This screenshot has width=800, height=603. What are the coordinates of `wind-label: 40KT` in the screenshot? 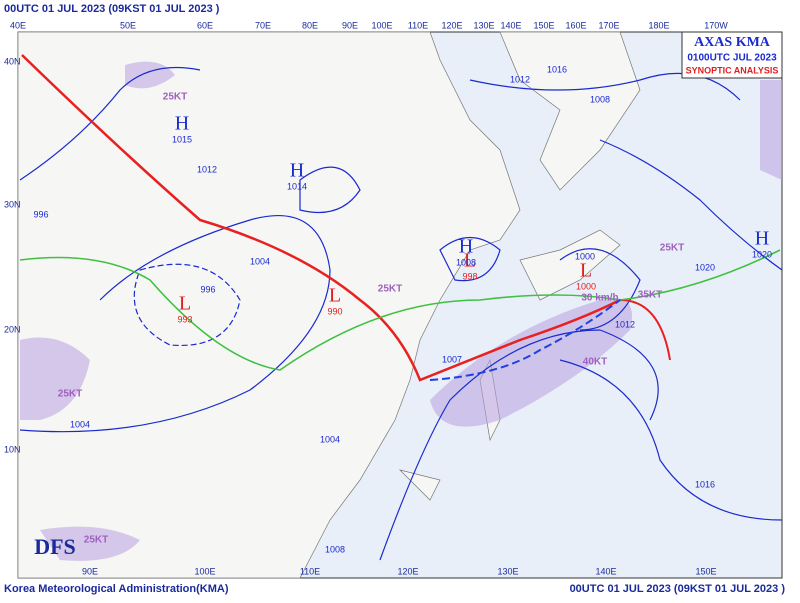 It's located at (595, 362).